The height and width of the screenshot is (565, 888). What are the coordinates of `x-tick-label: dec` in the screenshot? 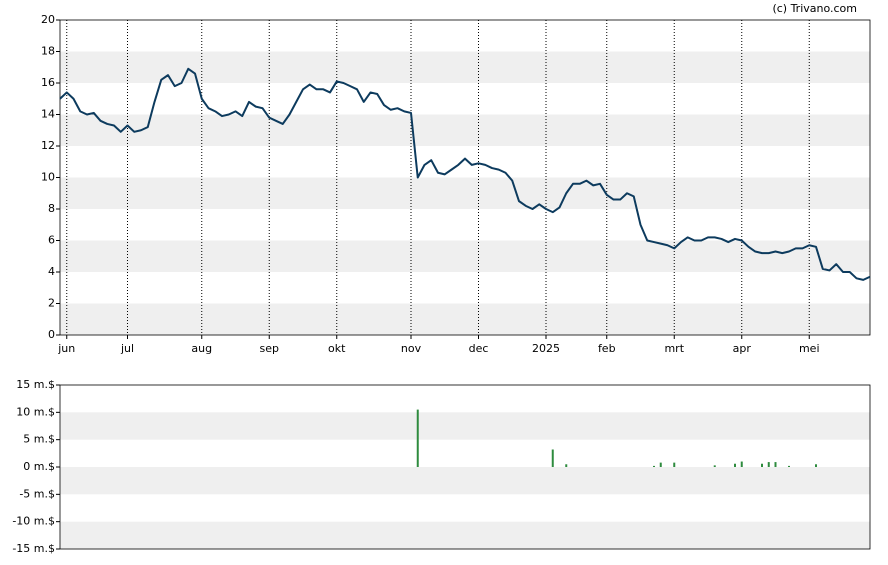 It's located at (479, 348).